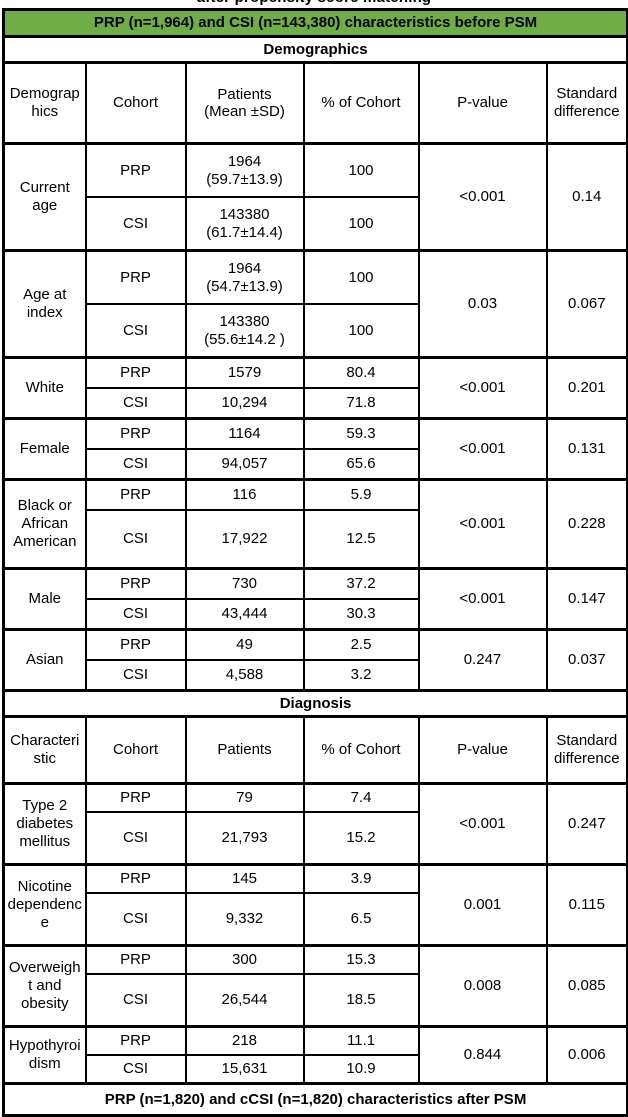 The image size is (628, 1117). What do you see at coordinates (44, 599) in the screenshot?
I see `row-label-male: Male` at bounding box center [44, 599].